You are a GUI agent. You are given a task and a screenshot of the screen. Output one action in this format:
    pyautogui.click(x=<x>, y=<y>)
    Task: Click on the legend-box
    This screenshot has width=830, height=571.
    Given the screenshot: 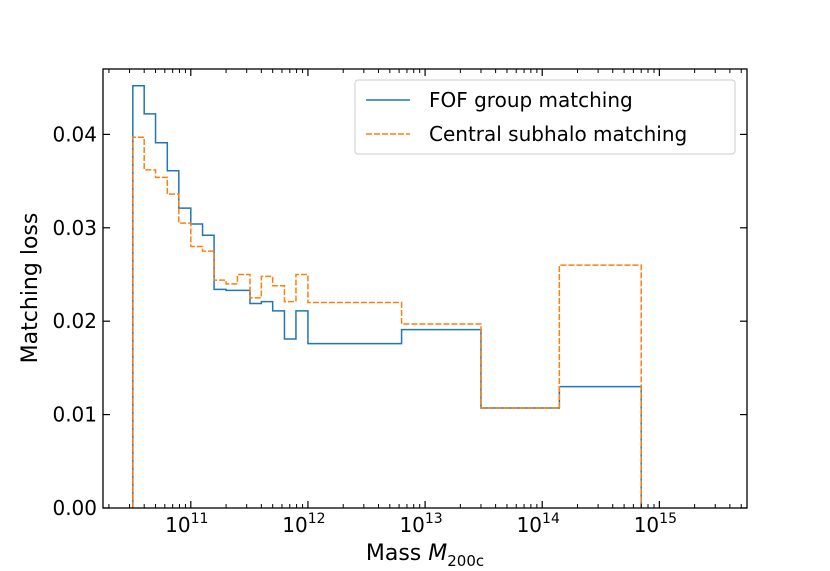 What is the action you would take?
    pyautogui.click(x=545, y=117)
    